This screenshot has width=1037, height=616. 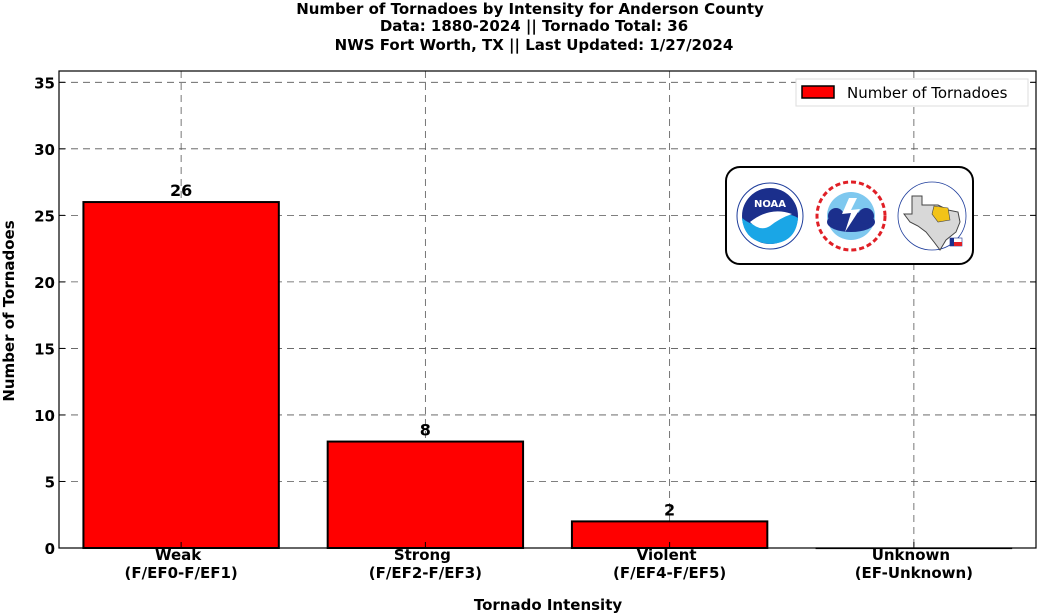 What do you see at coordinates (667, 555) in the screenshot?
I see `x-tick-label-line1: Violent` at bounding box center [667, 555].